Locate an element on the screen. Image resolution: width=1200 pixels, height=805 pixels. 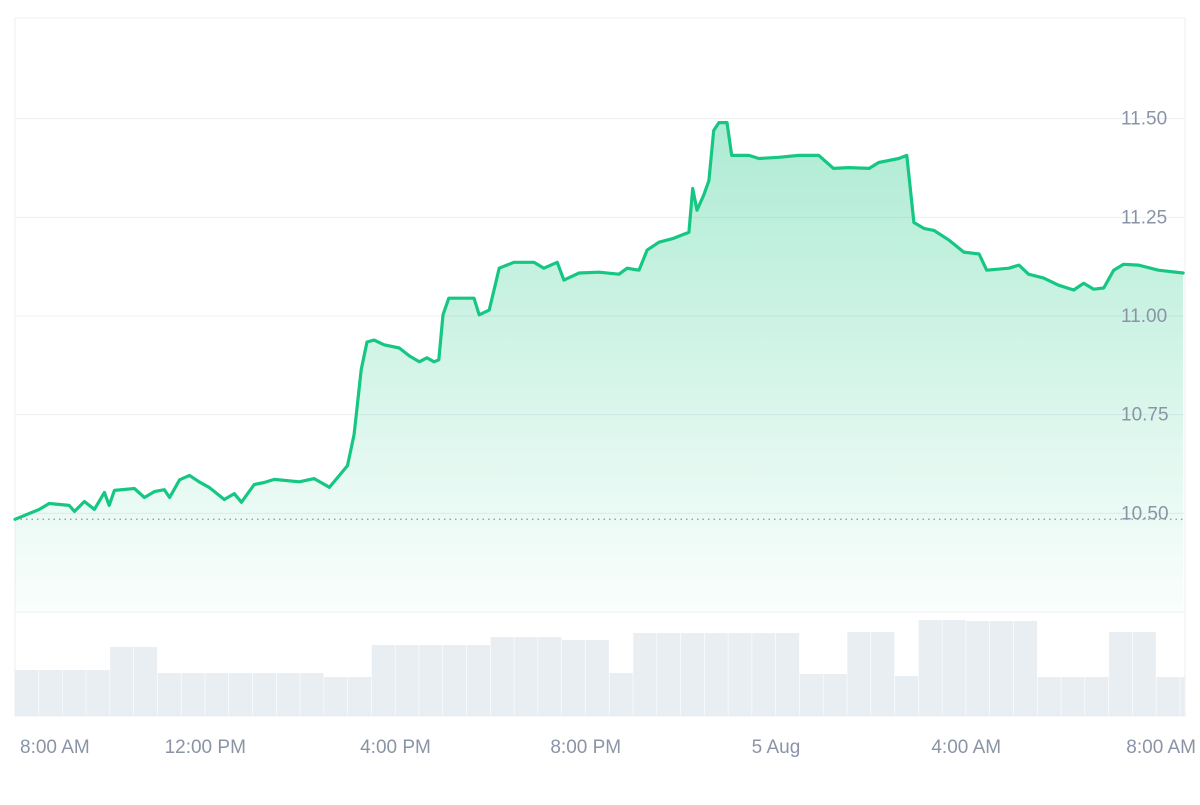
x-tick-label: 8:00 PM is located at coordinates (585, 747).